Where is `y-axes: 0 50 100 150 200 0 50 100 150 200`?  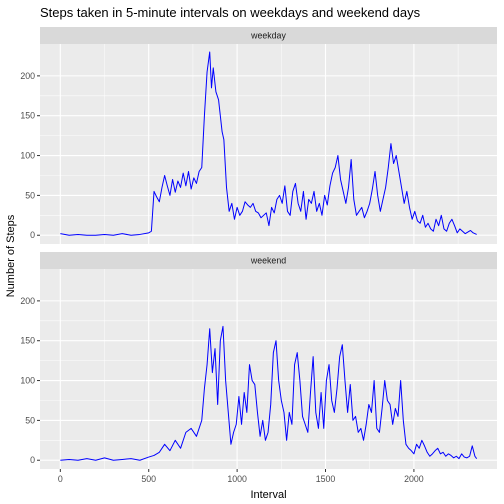 y-axes: 0 50 100 150 200 0 50 100 150 200 is located at coordinates (30, 268).